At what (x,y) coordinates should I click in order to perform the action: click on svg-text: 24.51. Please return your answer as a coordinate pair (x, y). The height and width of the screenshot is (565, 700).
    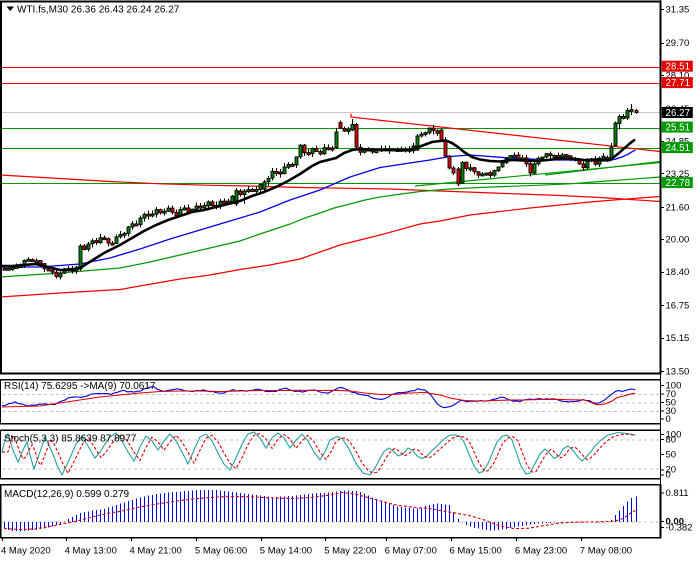
    Looking at the image, I should click on (678, 148).